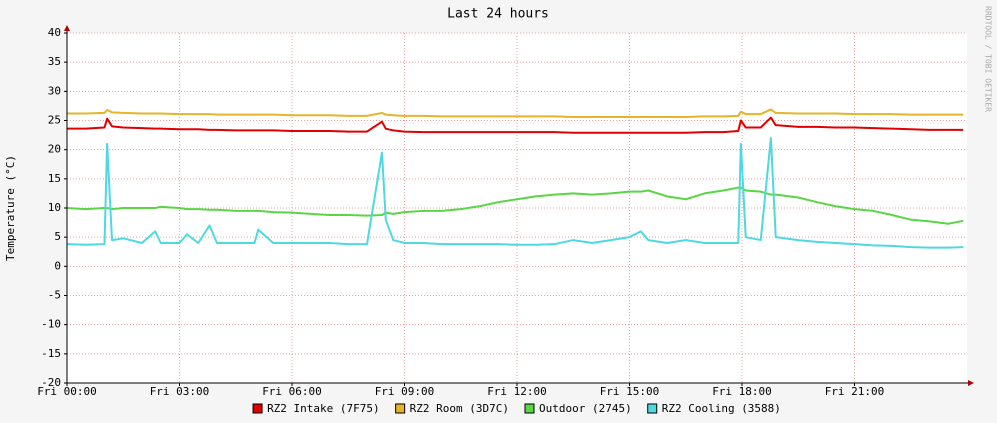 The image size is (997, 423). What do you see at coordinates (51, 382) in the screenshot?
I see `y-tick-label: -20` at bounding box center [51, 382].